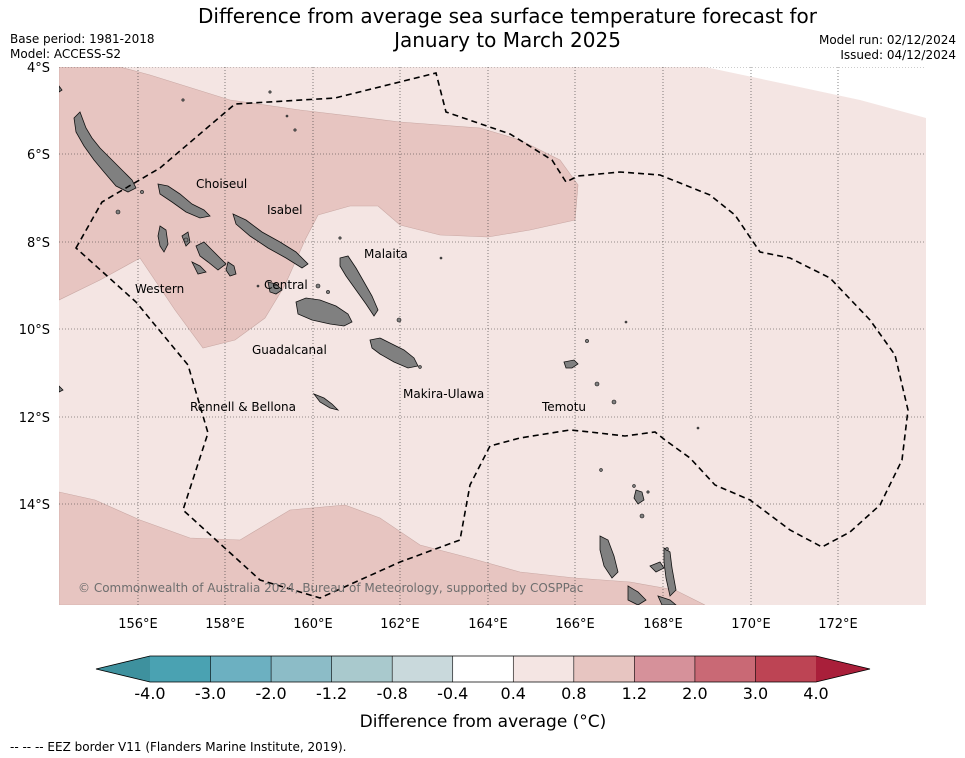  I want to click on colorbar-outline, so click(483, 669).